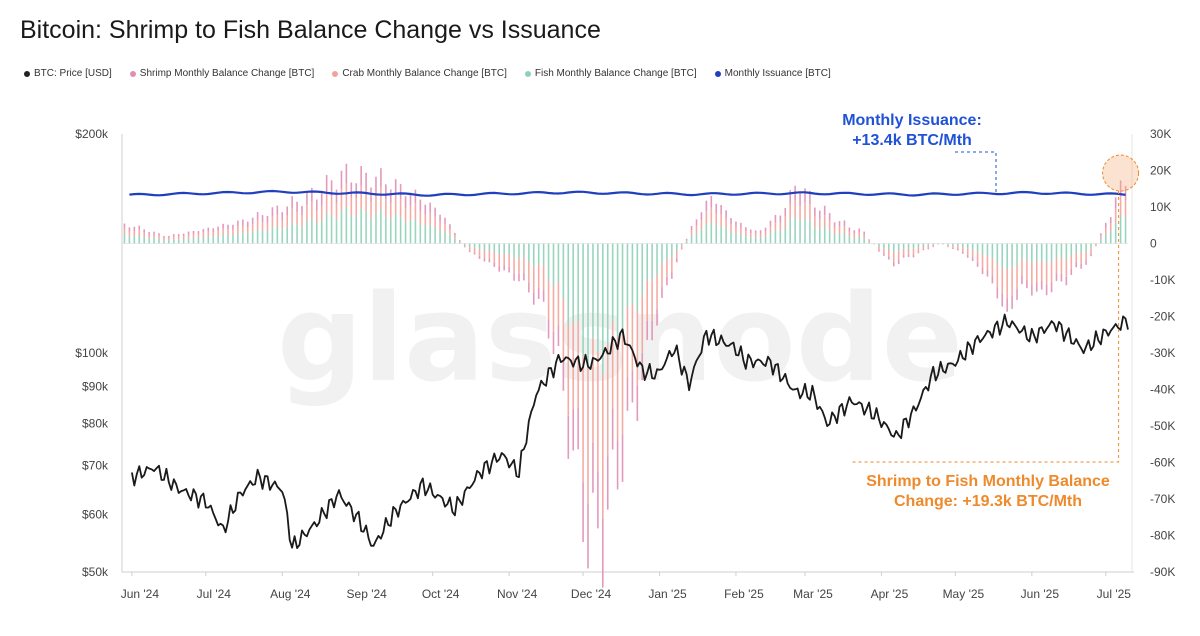  I want to click on x-tick-label: Oct '24, so click(441, 594).